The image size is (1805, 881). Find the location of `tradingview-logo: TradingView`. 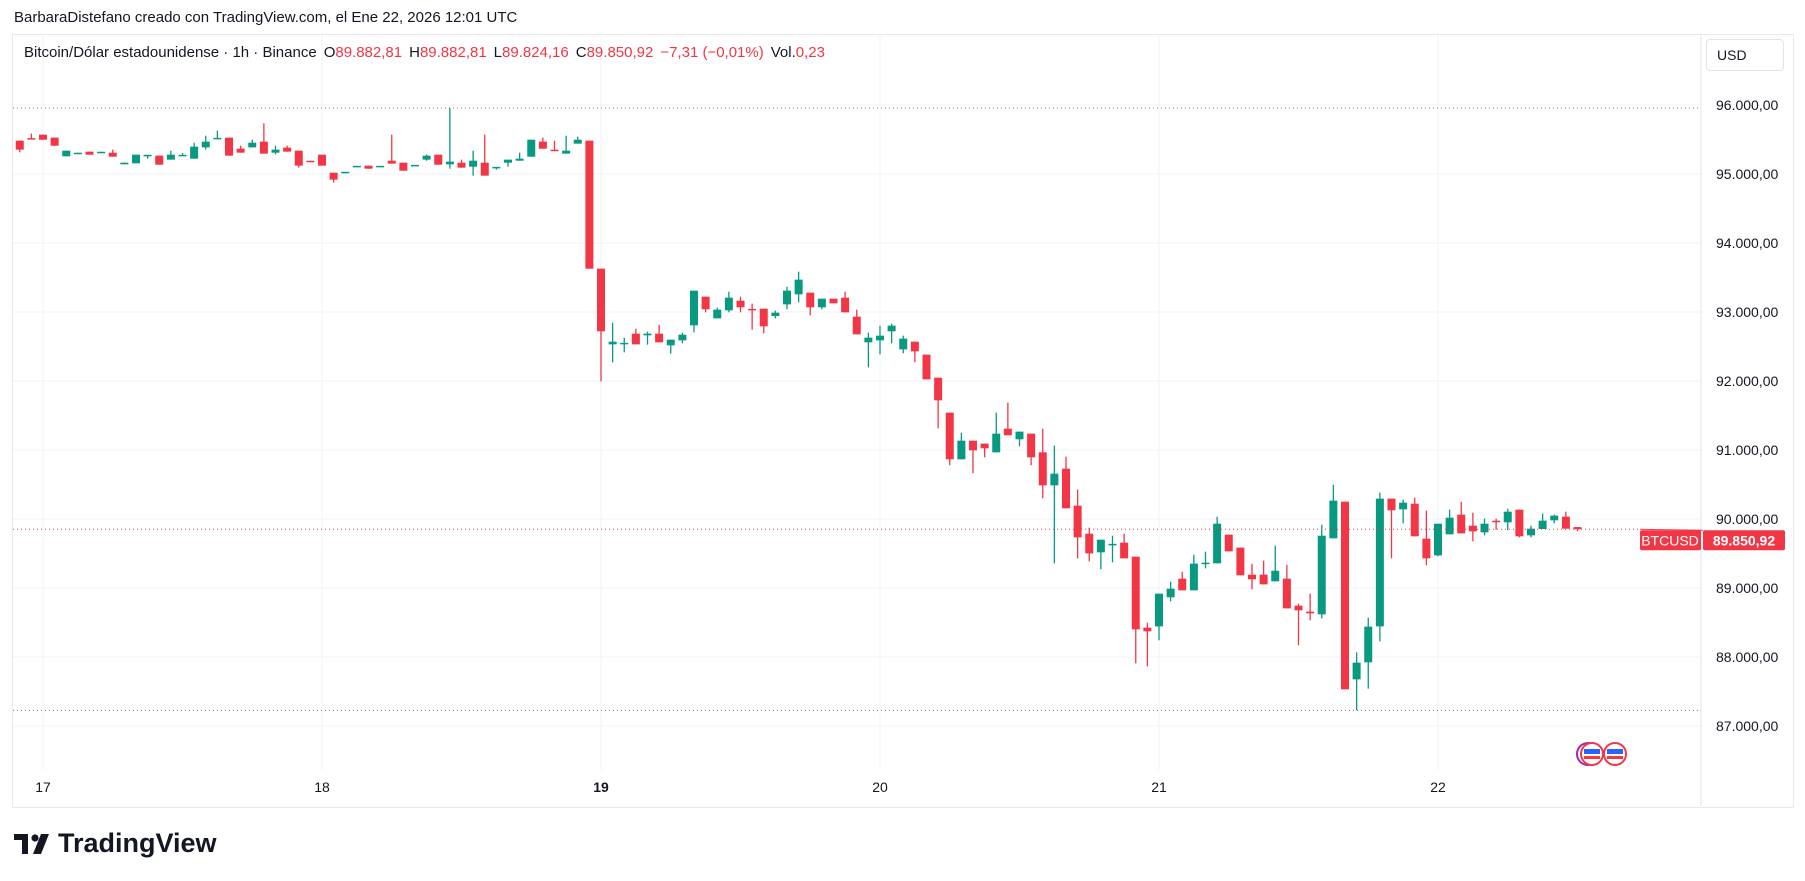

tradingview-logo: TradingView is located at coordinates (115, 843).